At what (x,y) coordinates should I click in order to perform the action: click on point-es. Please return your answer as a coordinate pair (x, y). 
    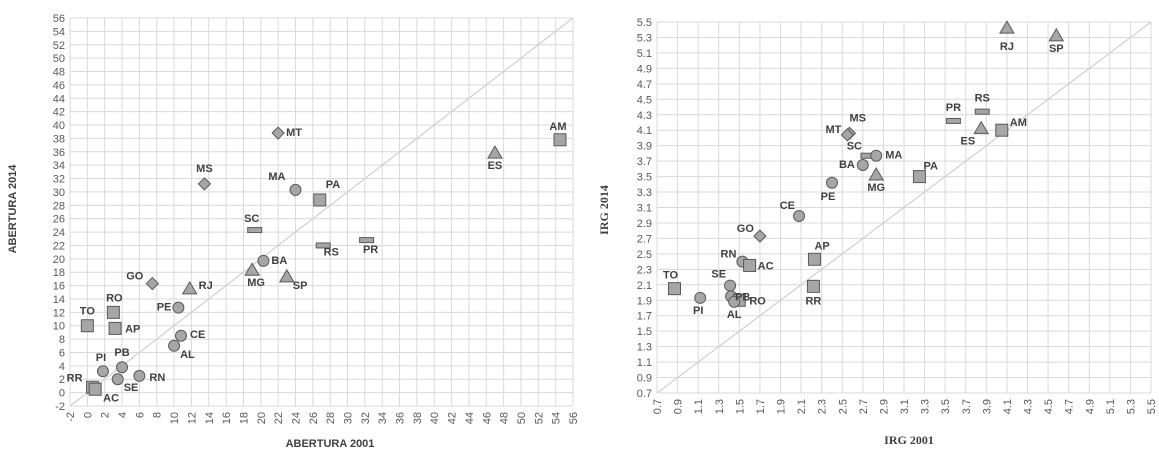
    Looking at the image, I should click on (495, 152).